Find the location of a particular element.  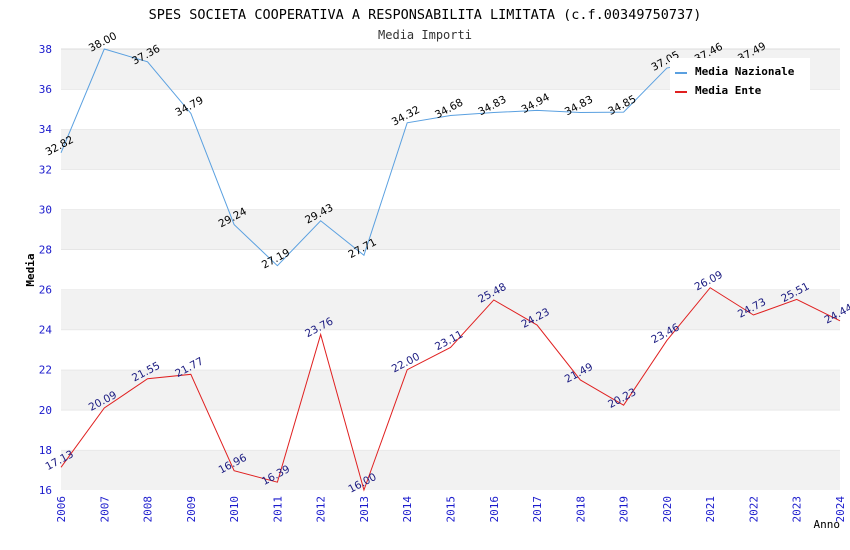

legend-label-0: Media Nazionale is located at coordinates (745, 71).